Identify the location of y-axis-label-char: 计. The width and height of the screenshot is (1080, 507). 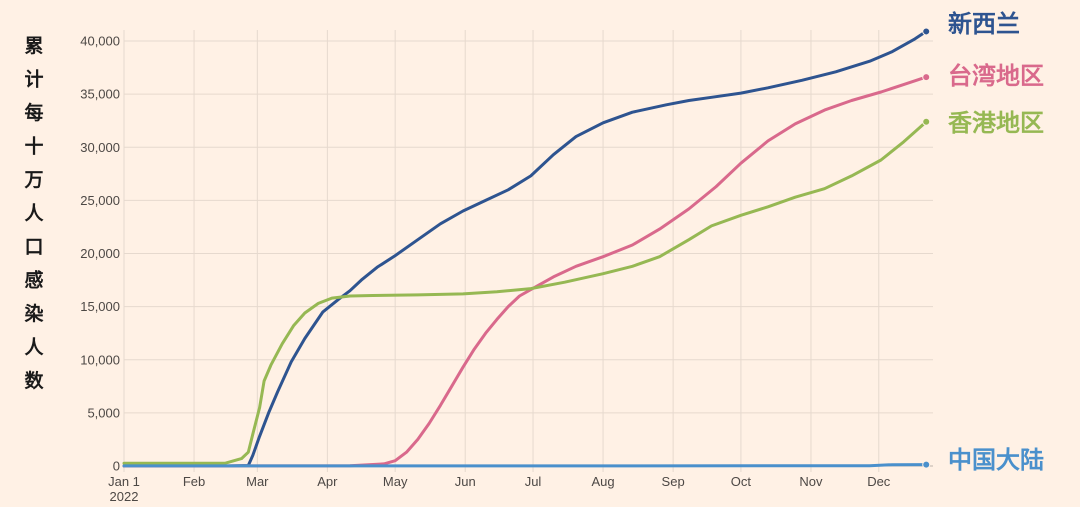
(33, 80).